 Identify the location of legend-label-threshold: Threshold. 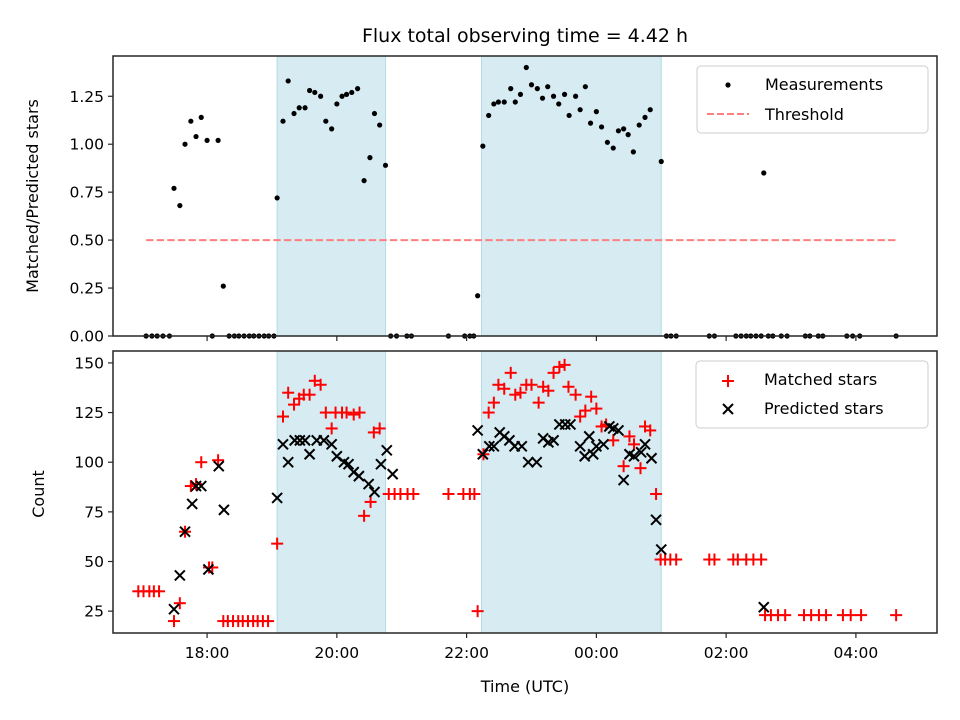
(804, 114).